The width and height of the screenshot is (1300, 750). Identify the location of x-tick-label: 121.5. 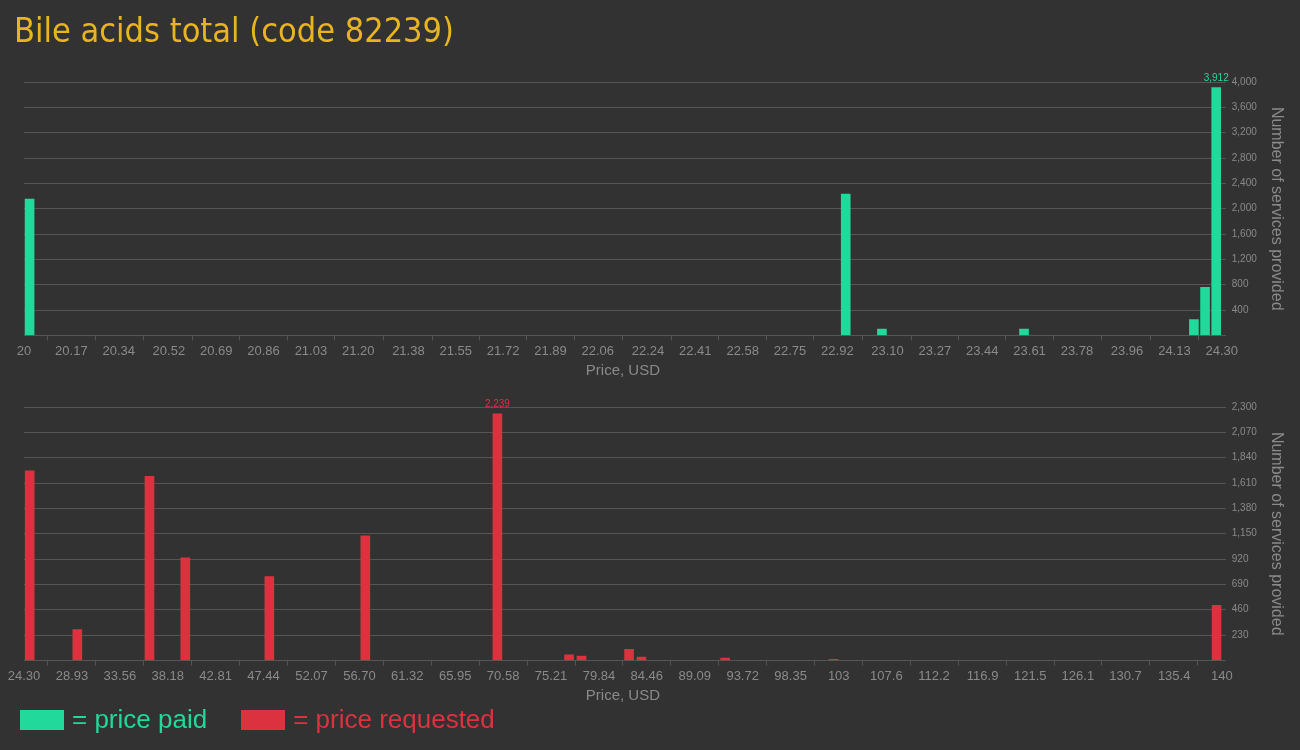
(1030, 675).